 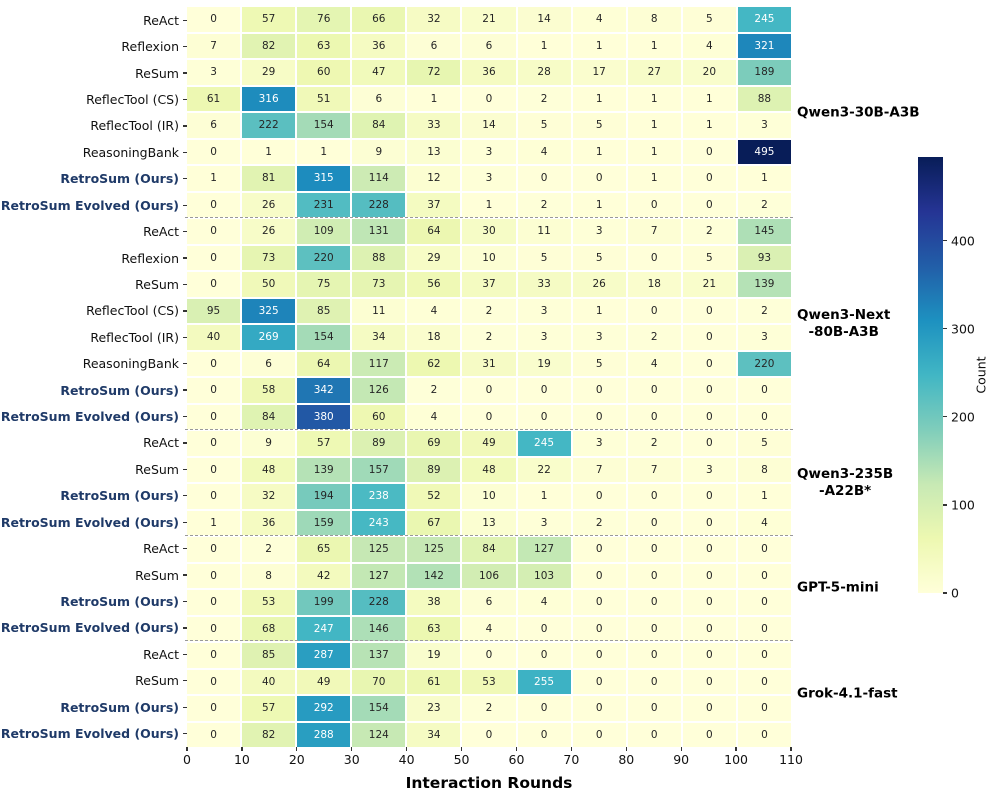 I want to click on heatmap-cell: 93, so click(x=764, y=257).